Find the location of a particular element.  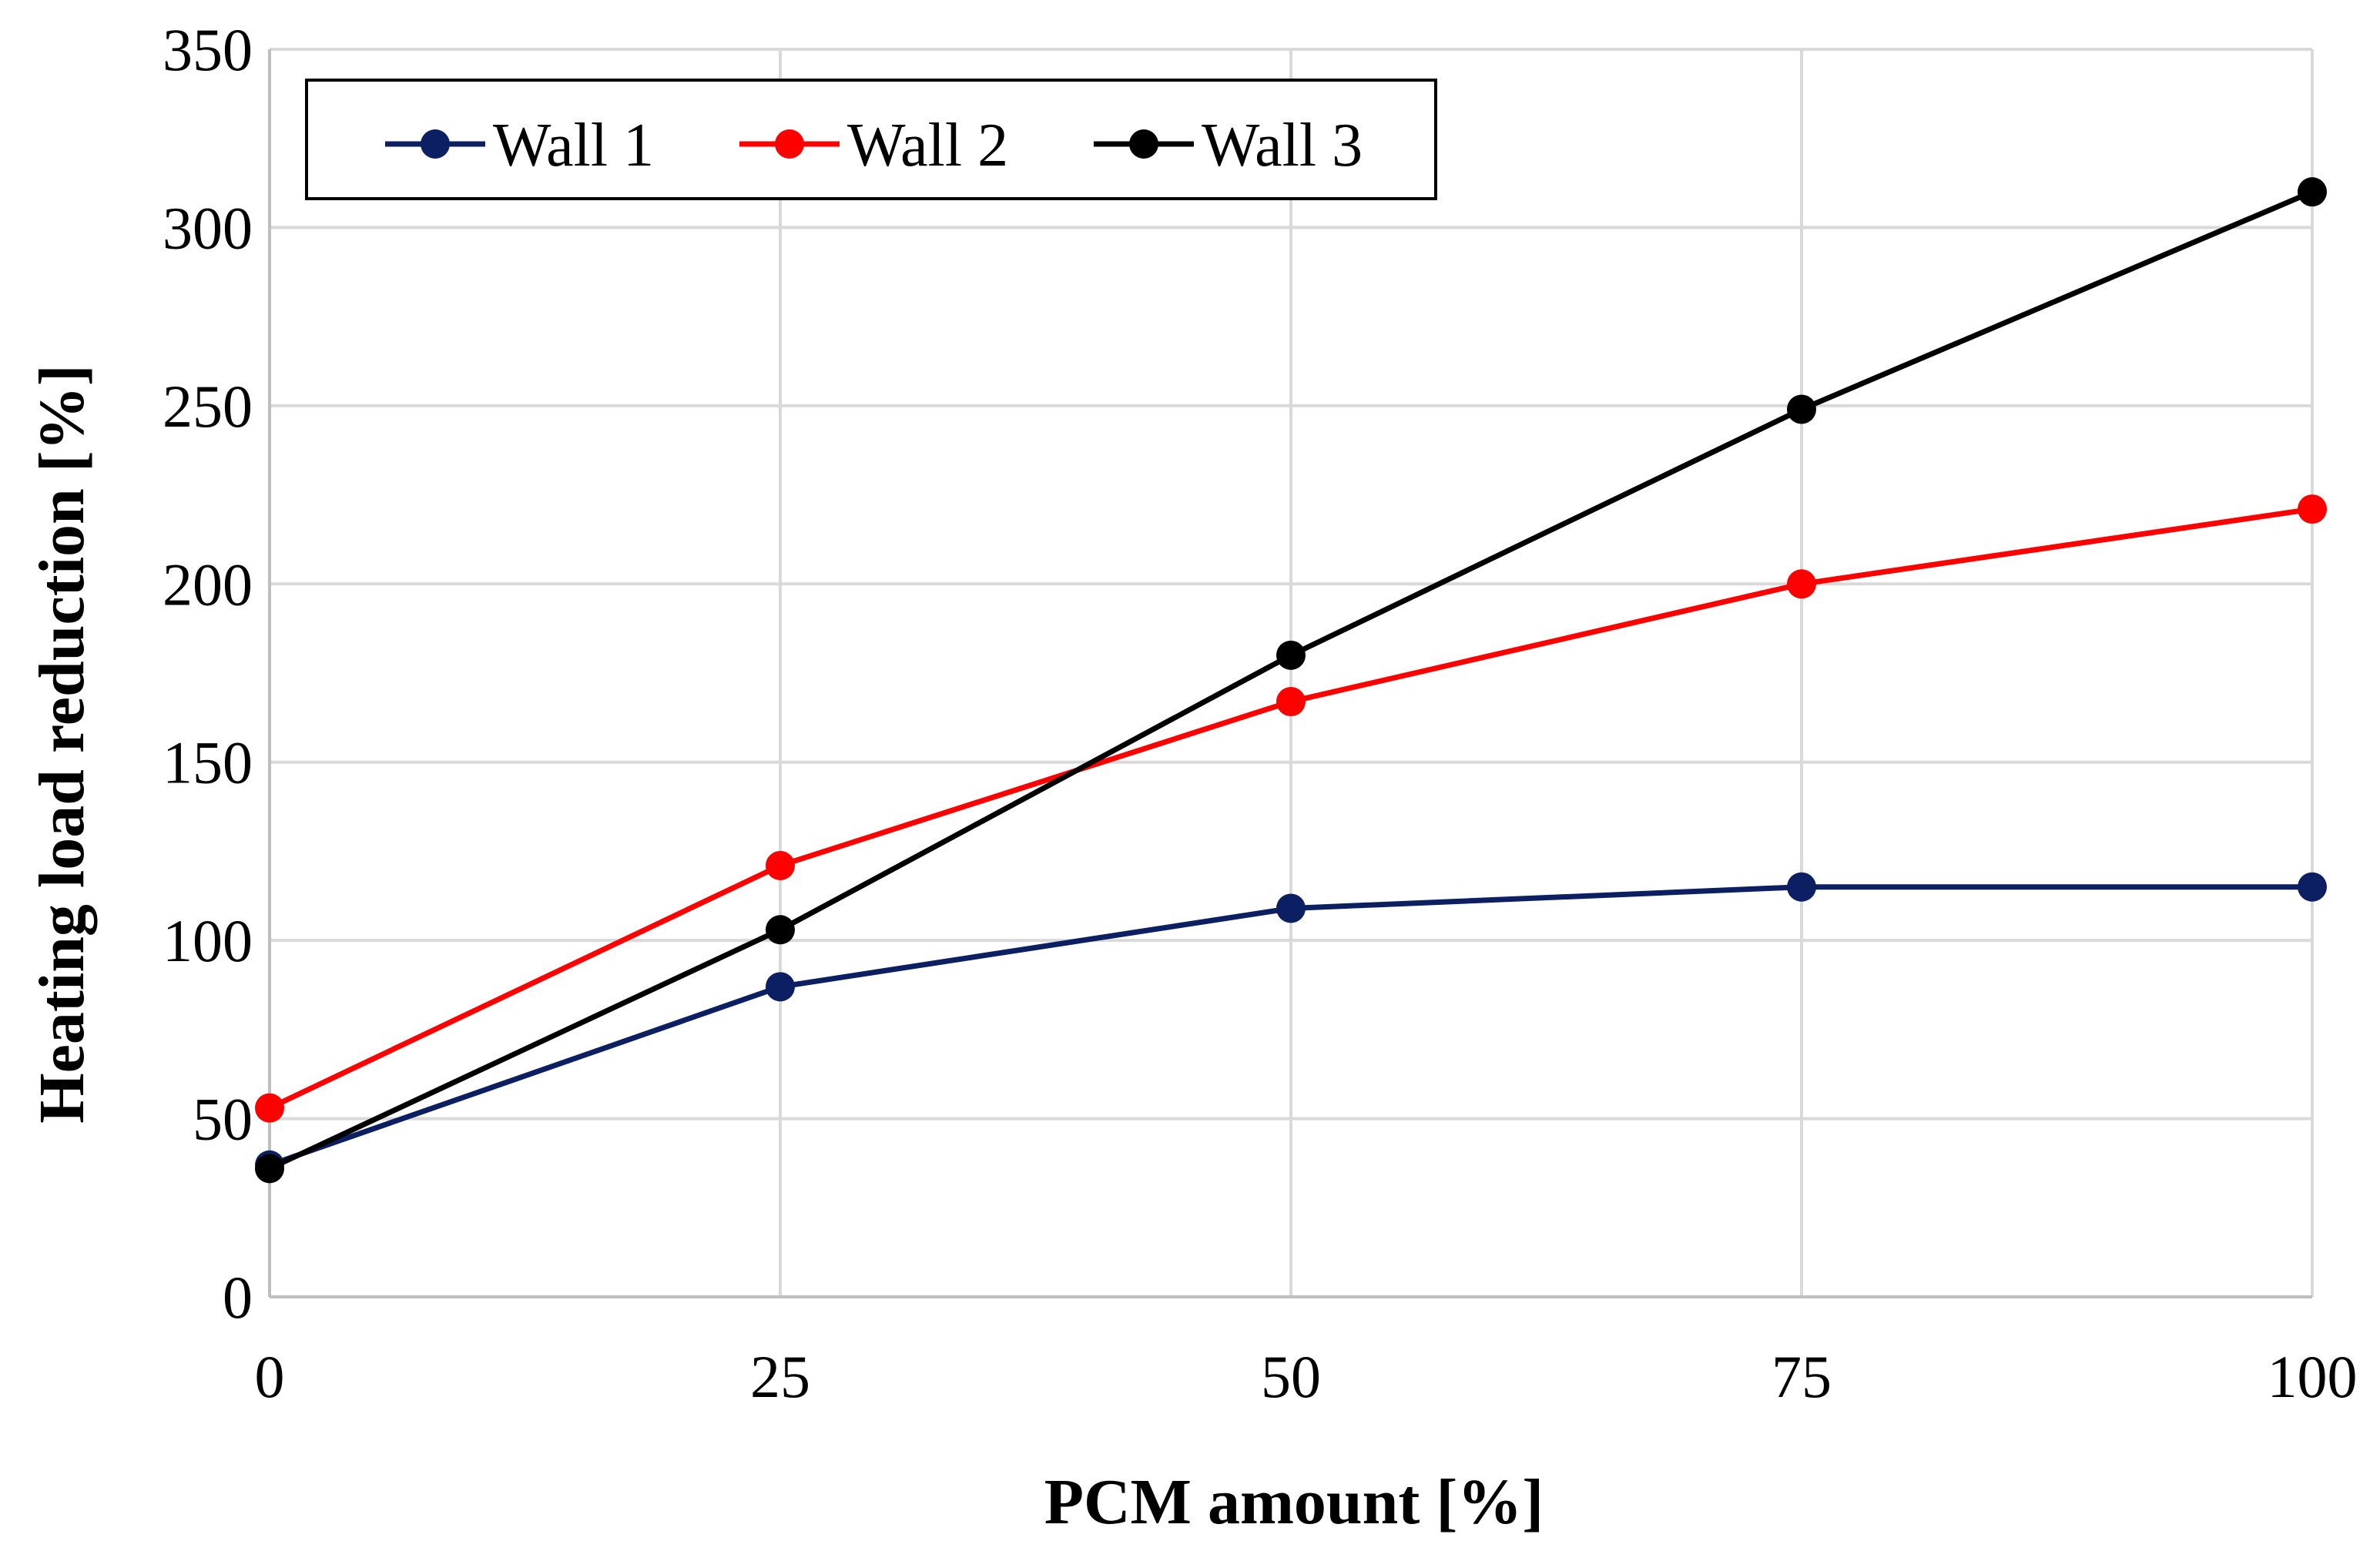

legend-item: Wall 2 is located at coordinates (873, 145).